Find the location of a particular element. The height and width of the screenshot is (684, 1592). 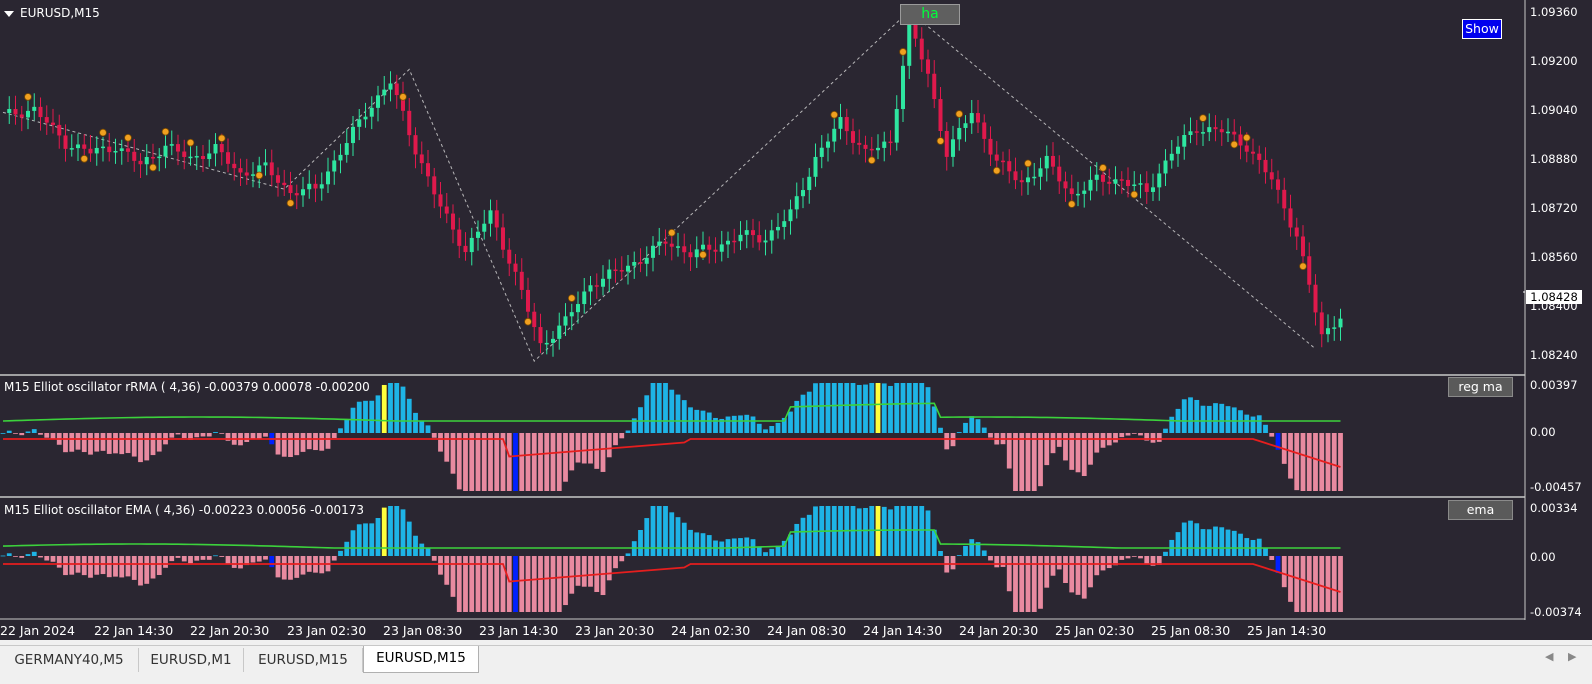

collapse-arrow-icon is located at coordinates (9, 13).